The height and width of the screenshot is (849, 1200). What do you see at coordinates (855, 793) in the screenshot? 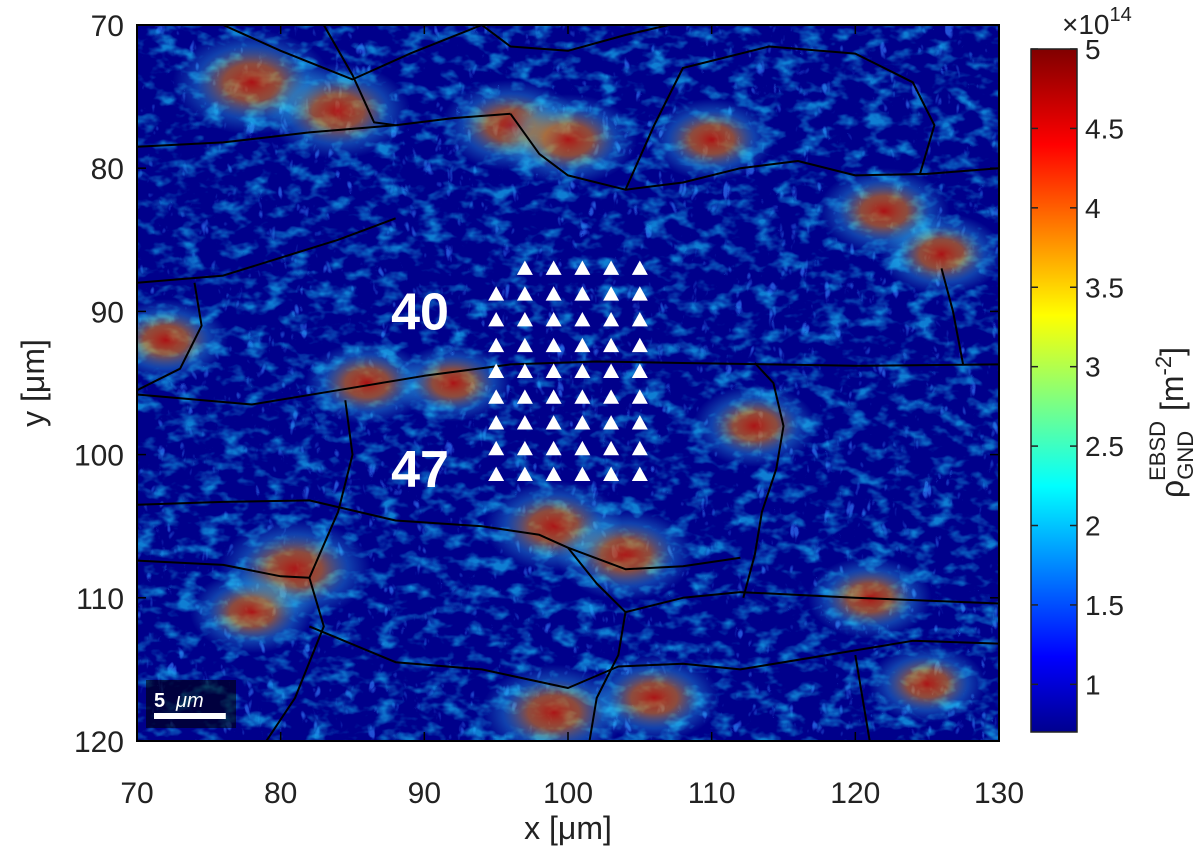
I see `x-tick-label: 120` at bounding box center [855, 793].